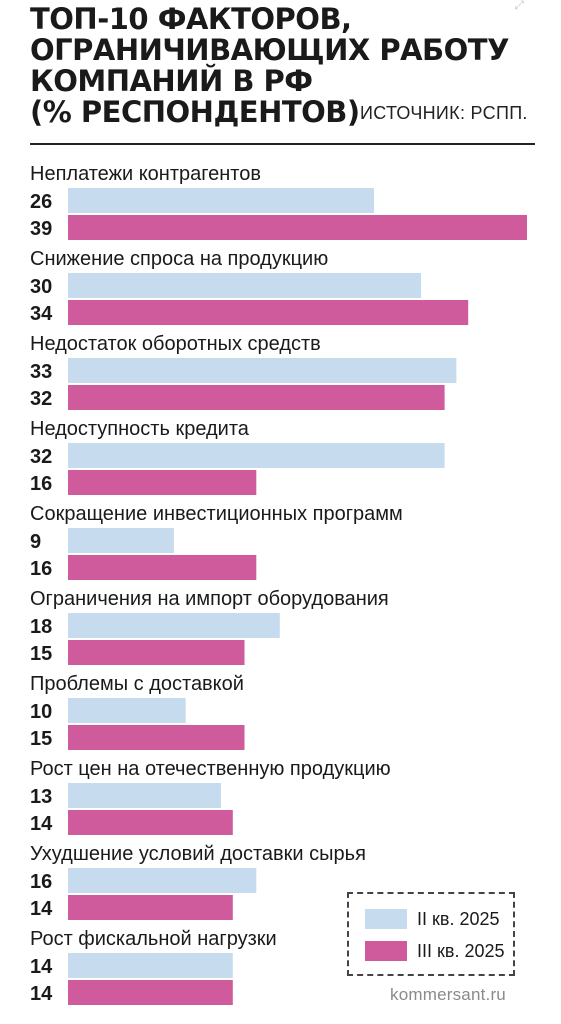 This screenshot has width=561, height=1024. Describe the element at coordinates (191, 19) in the screenshot. I see `title-line-1: ТОП-10 ФАКТОРОВ,` at that location.